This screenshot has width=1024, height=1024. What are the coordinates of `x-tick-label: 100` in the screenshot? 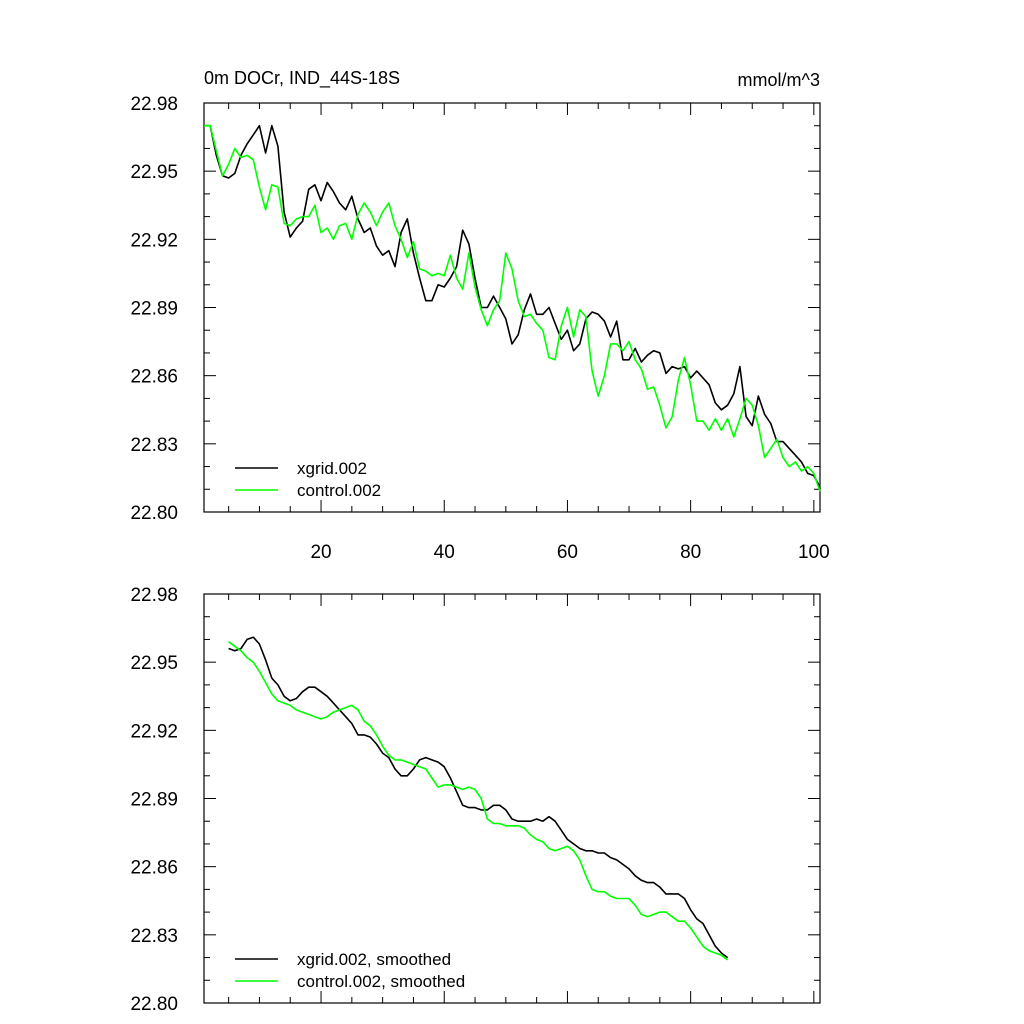 It's located at (814, 552).